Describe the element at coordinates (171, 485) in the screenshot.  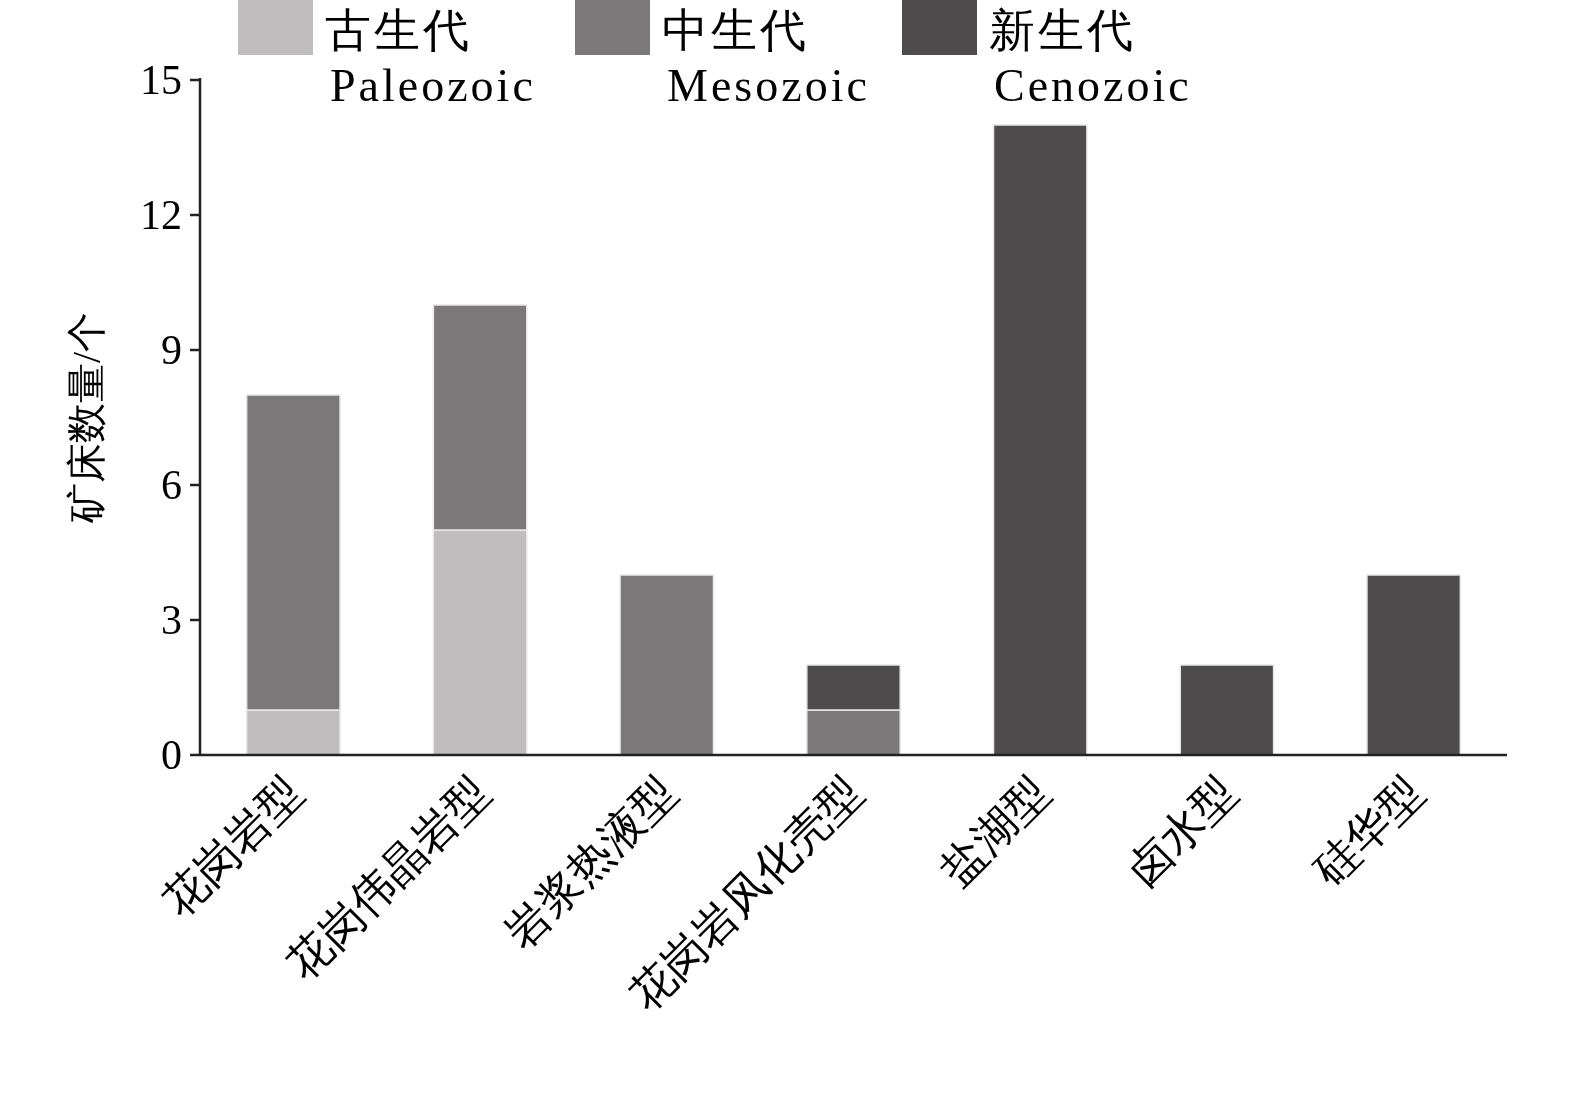
I see `y-tick-label: 6` at that location.